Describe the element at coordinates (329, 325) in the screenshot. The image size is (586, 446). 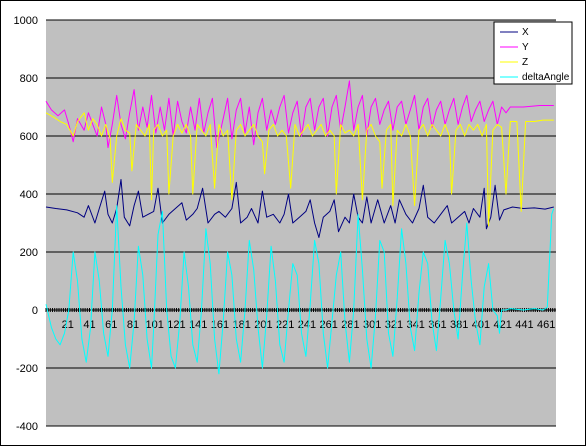
I see `x-tick-label: 261` at that location.